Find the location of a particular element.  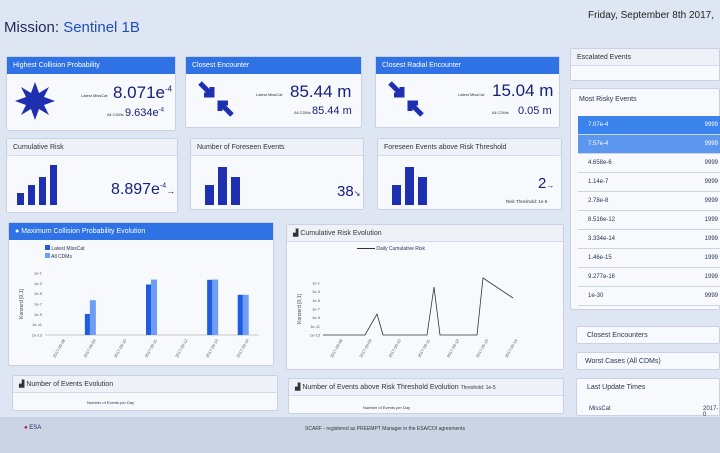

worst-cases-panel: Worst Cases (All CDMs) is located at coordinates (648, 361).